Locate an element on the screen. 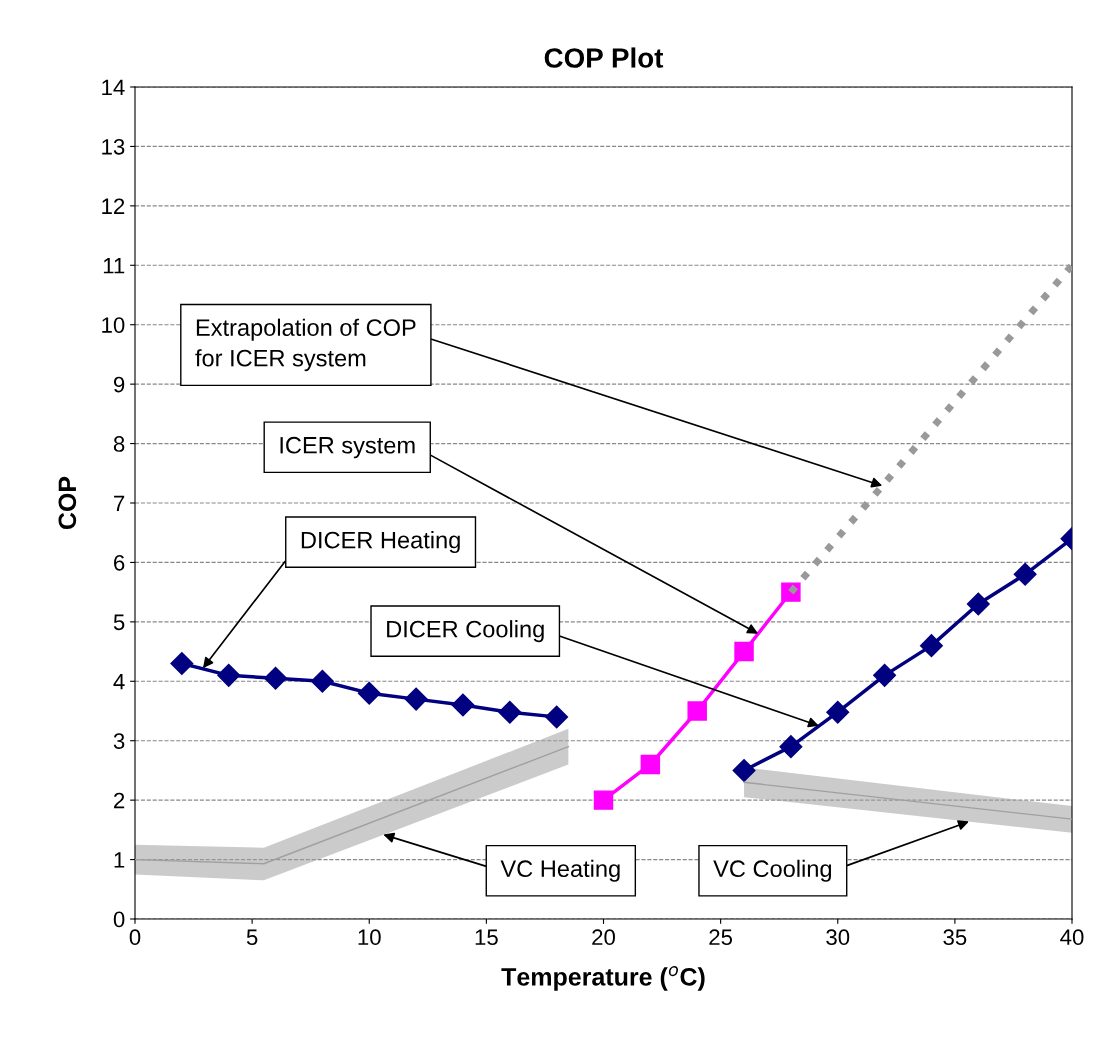  x-tick-label: 30 is located at coordinates (838, 937).